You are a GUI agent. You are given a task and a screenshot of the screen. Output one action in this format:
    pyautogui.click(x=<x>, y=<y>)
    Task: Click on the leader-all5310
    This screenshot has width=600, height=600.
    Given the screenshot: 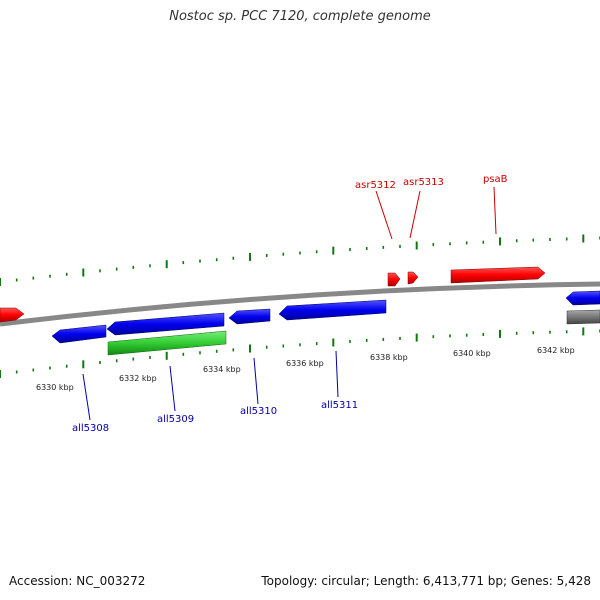 What is the action you would take?
    pyautogui.click(x=256, y=381)
    